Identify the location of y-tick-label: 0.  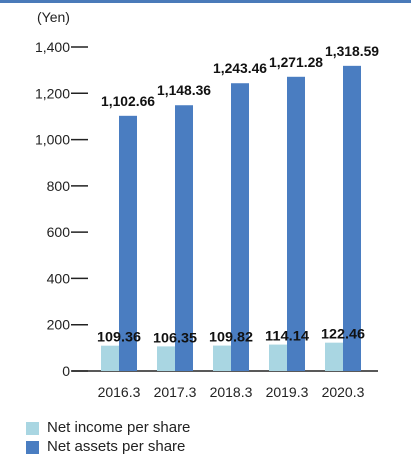
(66, 371).